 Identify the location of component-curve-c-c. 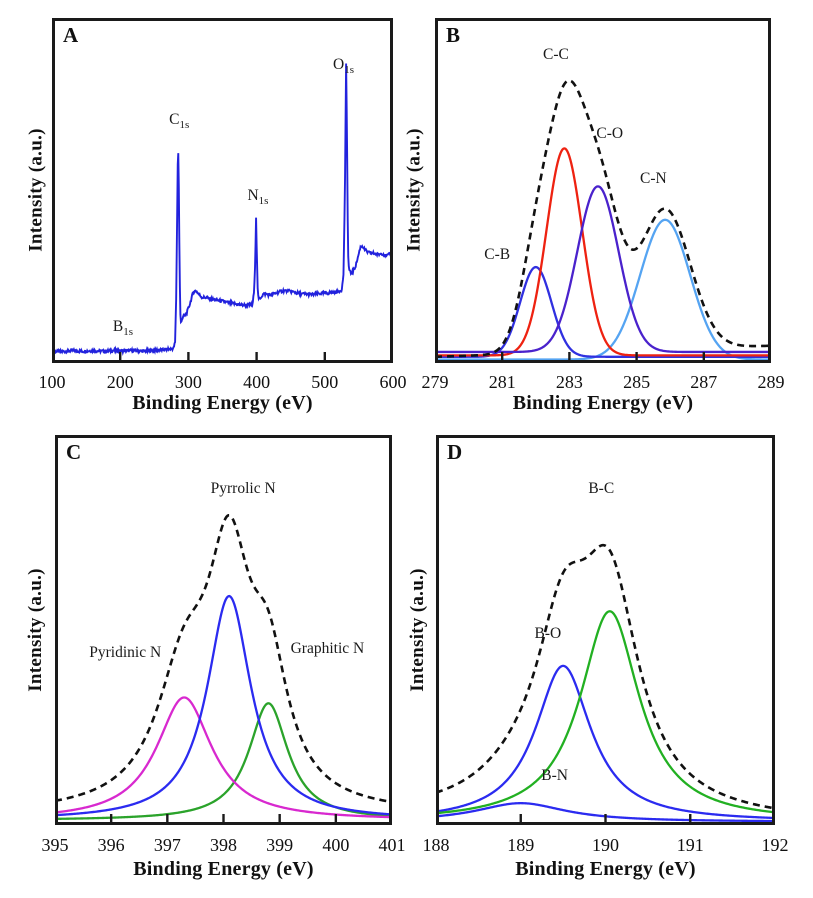
(603, 252).